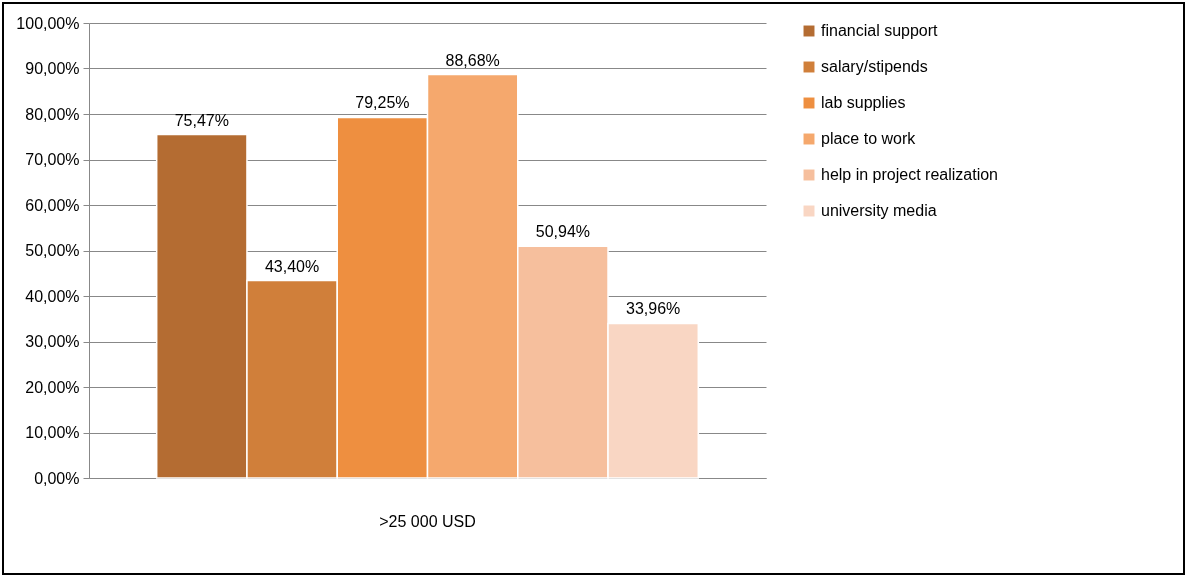 The height and width of the screenshot is (581, 1191). Describe the element at coordinates (52, 250) in the screenshot. I see `y-tick-label: 50,00%` at that location.